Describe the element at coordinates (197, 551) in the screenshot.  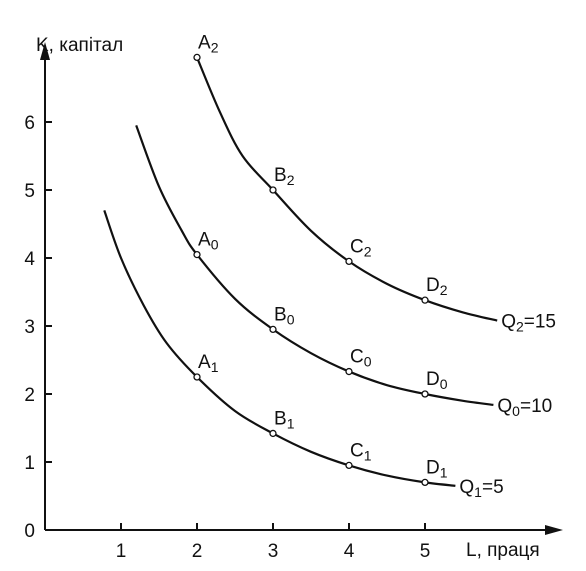
I see `x-tick-label: 2` at that location.